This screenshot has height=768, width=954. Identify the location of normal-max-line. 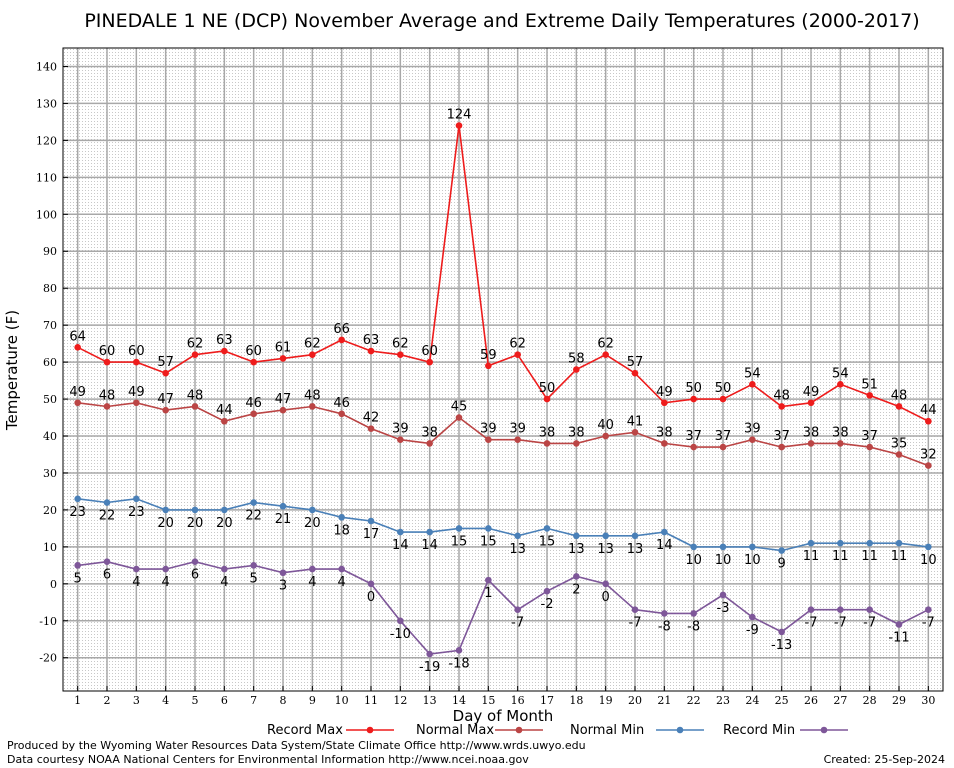
(503, 434).